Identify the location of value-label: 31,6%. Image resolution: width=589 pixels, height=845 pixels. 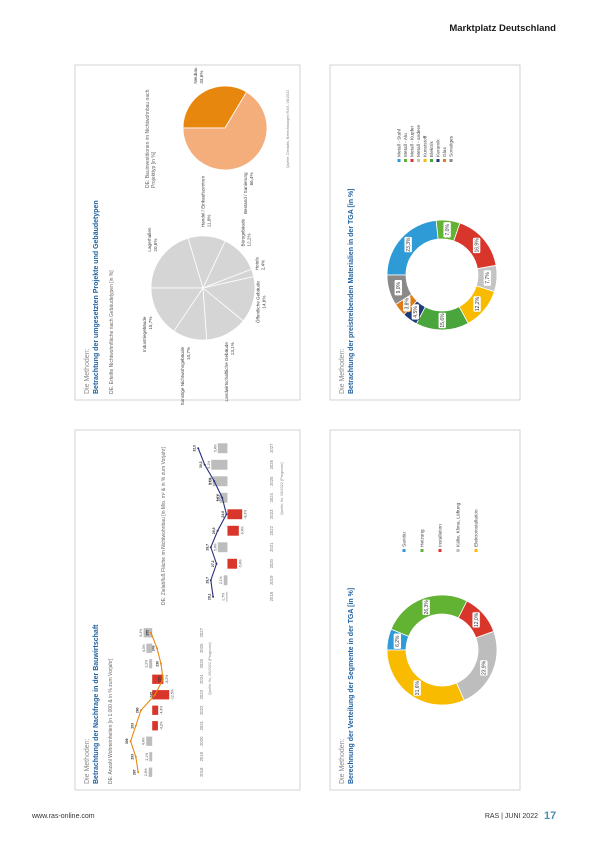
(418, 687).